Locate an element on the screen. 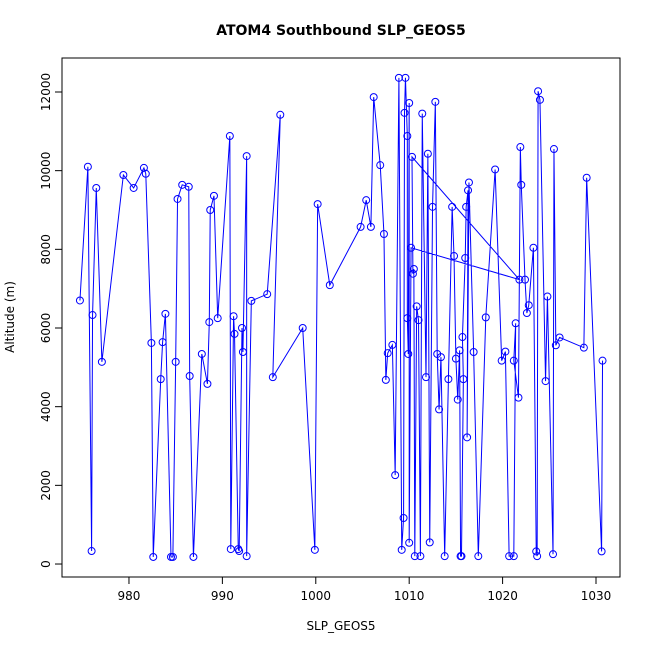 The height and width of the screenshot is (654, 650). y-tick-label: 4000 is located at coordinates (46, 406).